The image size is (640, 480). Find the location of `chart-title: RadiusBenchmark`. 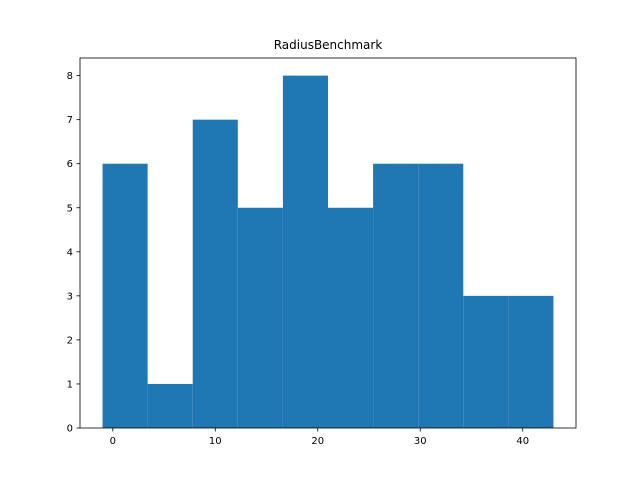

chart-title: RadiusBenchmark is located at coordinates (328, 45).